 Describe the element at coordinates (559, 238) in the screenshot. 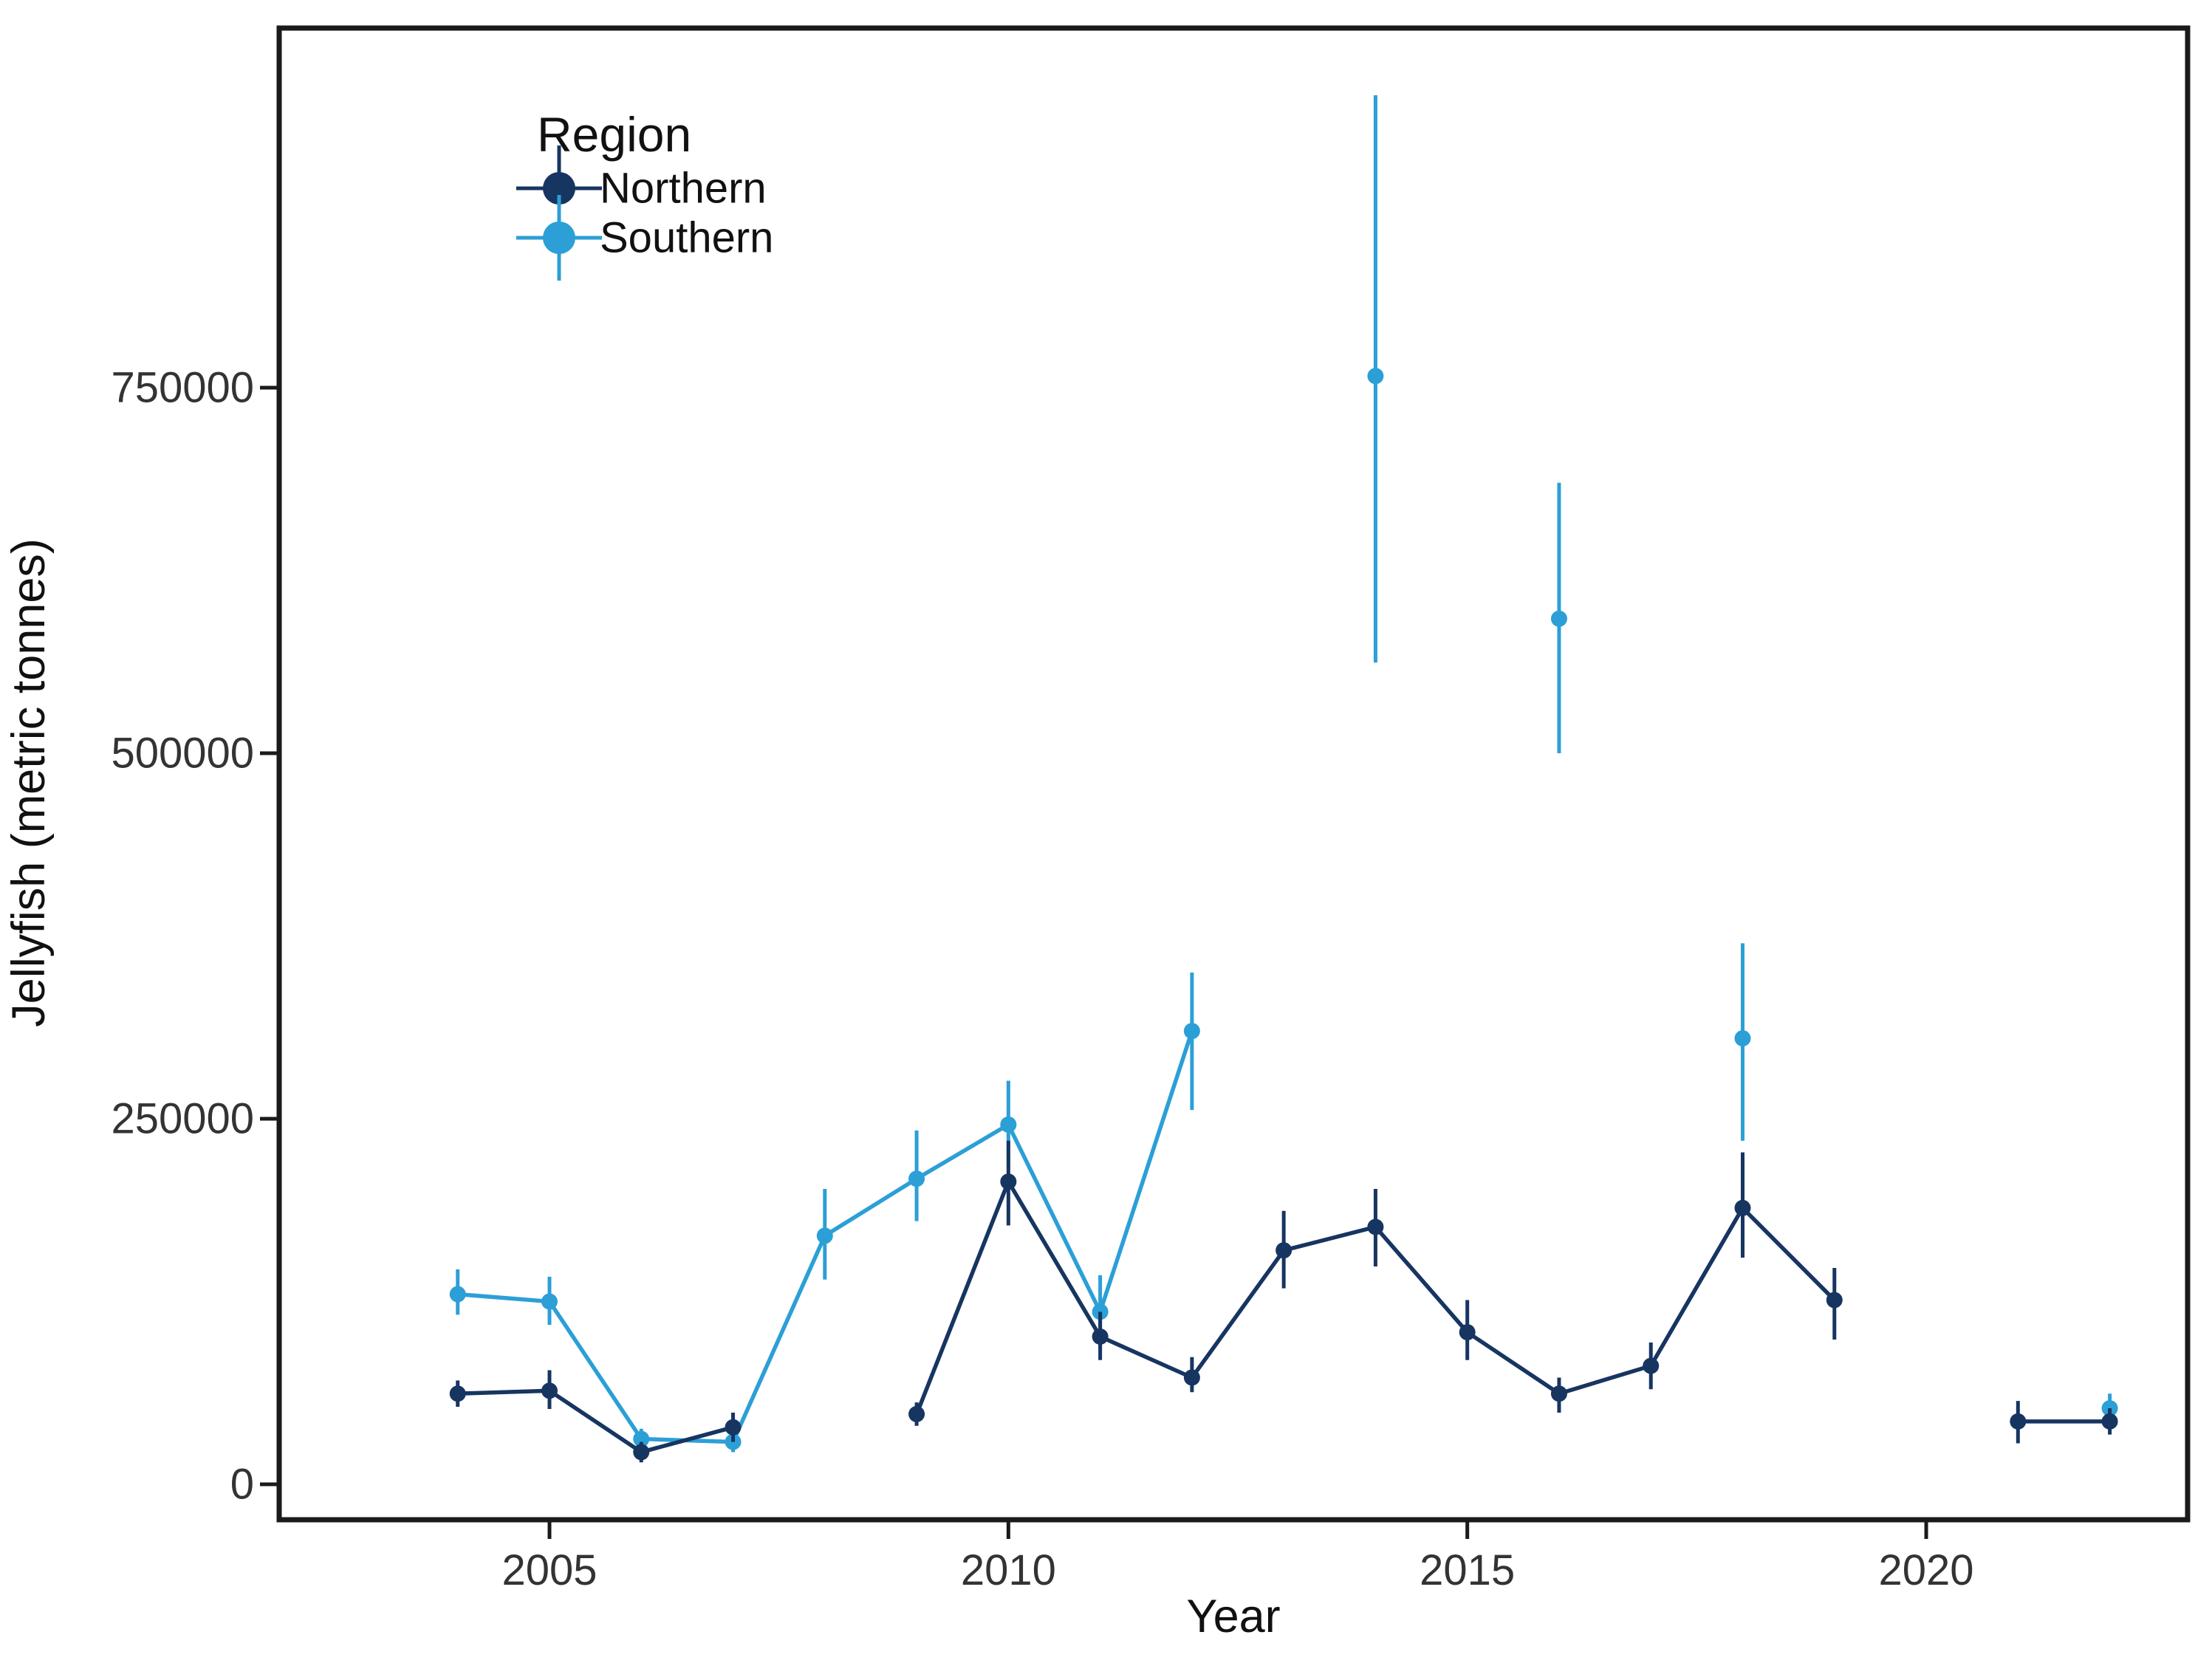

I see `legend-key-southern-icon` at that location.